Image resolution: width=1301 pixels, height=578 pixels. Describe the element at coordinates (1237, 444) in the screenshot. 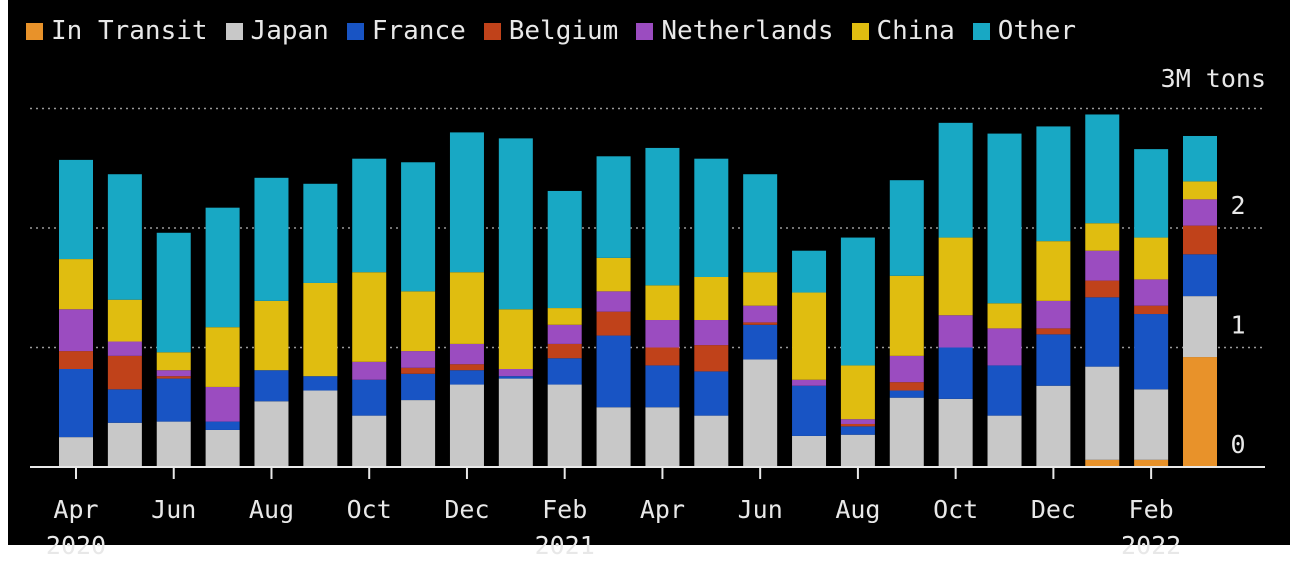

I see `y-tick-label: 0` at that location.